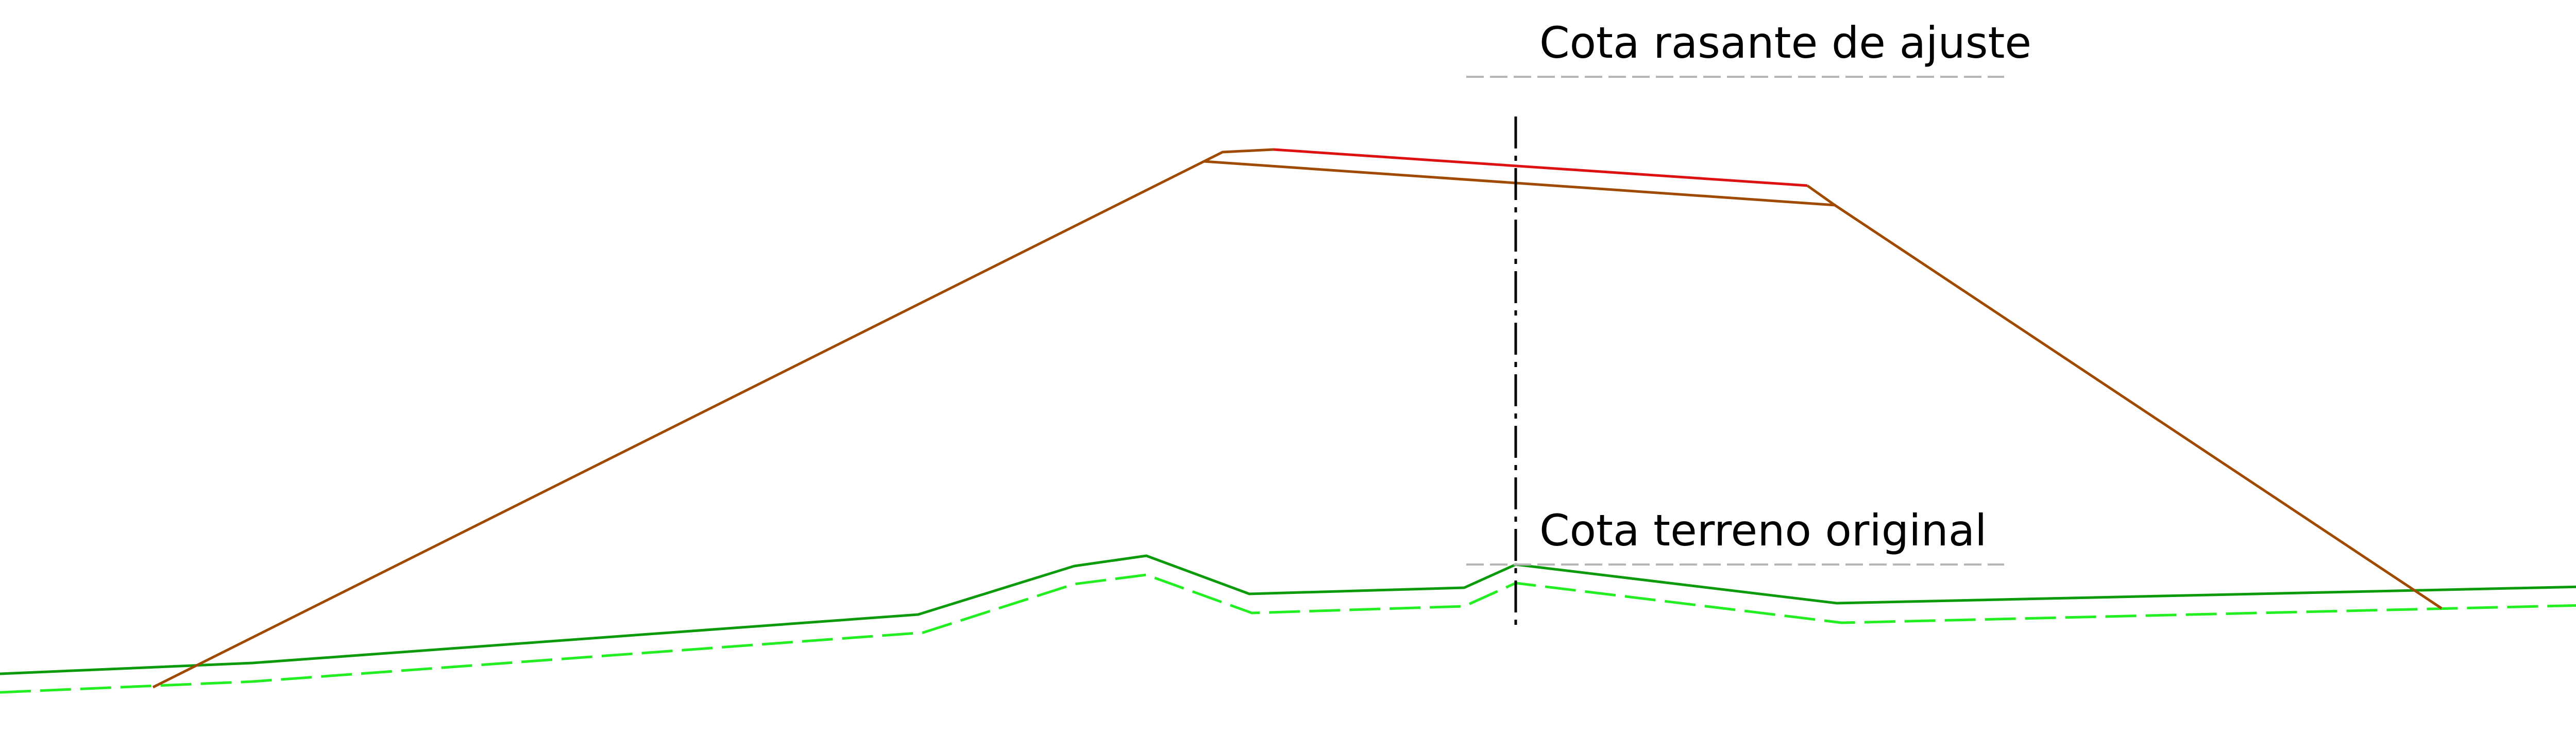 The height and width of the screenshot is (730, 2576). I want to click on original-ground-label: Cota terreno original, so click(1763, 530).